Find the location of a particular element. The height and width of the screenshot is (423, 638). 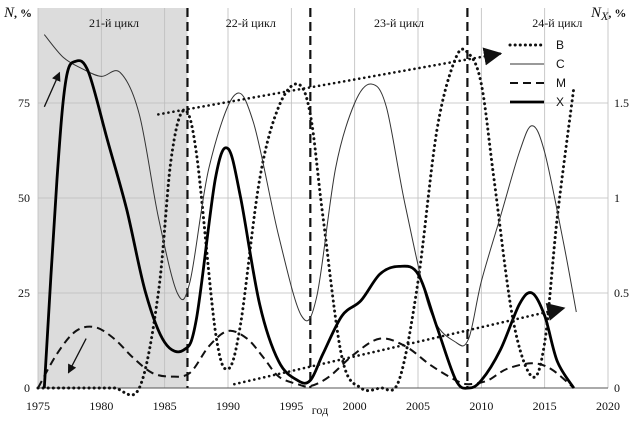

x-tick-label-2020: 2020 is located at coordinates (608, 406).